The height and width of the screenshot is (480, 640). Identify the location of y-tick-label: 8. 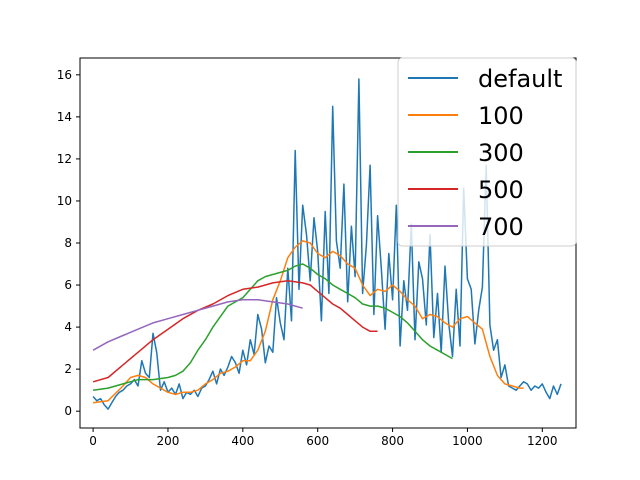
(68, 243).